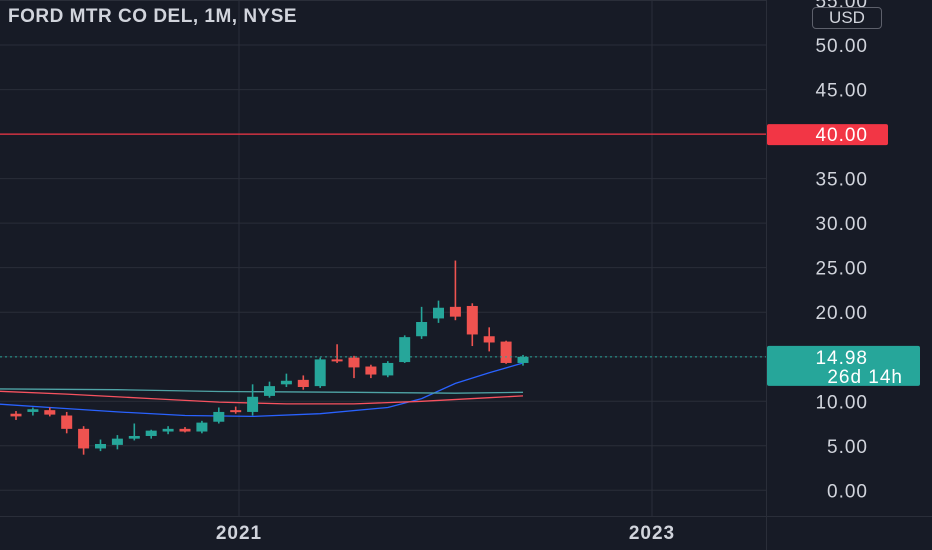 The image size is (932, 550). I want to click on ma-line-blue, so click(262, 390).